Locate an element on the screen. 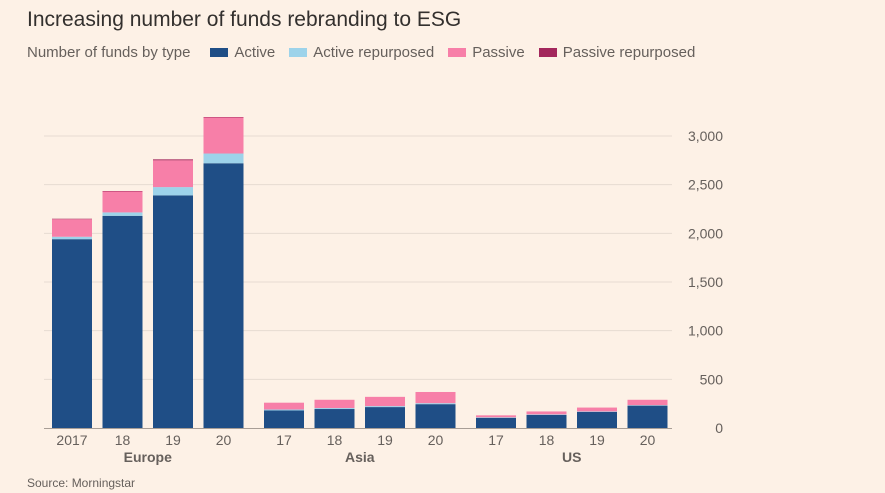 The height and width of the screenshot is (493, 885). chart-subtitle: Number of funds by type is located at coordinates (109, 52).